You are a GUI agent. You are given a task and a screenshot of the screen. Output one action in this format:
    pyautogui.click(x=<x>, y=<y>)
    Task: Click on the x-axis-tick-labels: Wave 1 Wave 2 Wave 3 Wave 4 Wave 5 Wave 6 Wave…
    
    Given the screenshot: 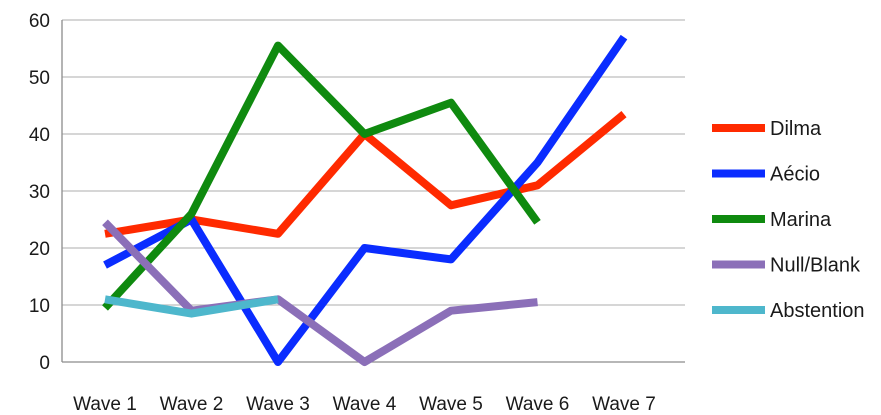 What is the action you would take?
    pyautogui.click(x=364, y=404)
    